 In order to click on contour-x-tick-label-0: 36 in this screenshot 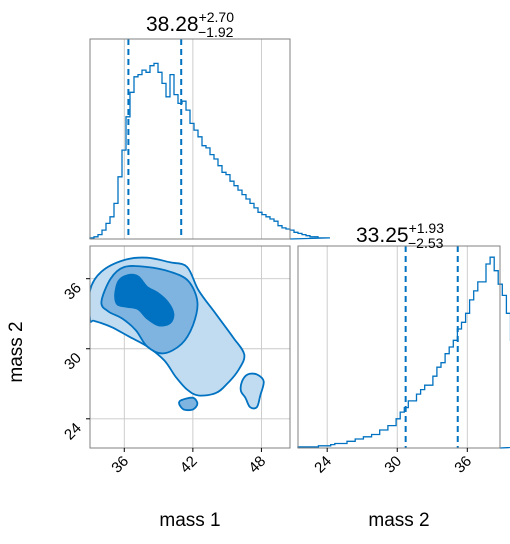, I will do `click(120, 465)`.